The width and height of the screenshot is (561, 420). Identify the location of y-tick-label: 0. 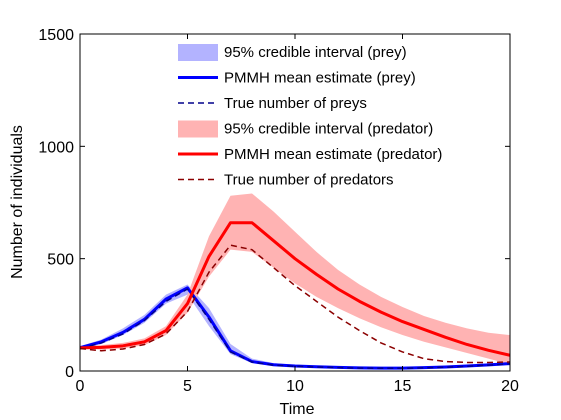
(69, 372).